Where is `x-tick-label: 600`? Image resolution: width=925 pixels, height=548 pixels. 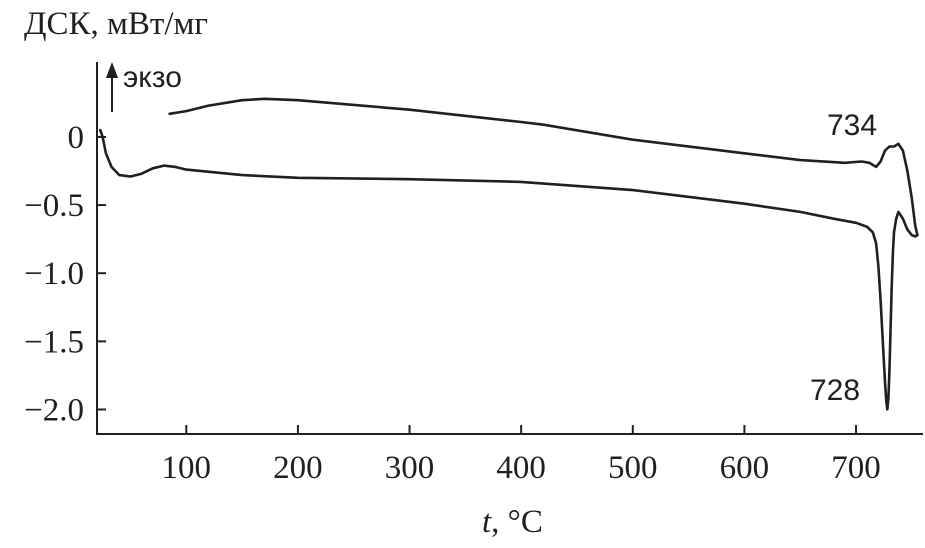
x-tick-label: 600 is located at coordinates (745, 468).